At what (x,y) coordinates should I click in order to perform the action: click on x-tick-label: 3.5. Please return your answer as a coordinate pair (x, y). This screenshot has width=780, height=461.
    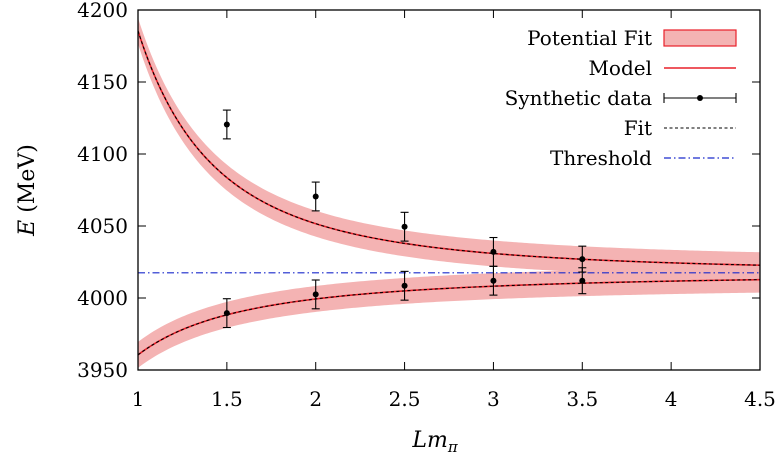
    Looking at the image, I should click on (582, 399).